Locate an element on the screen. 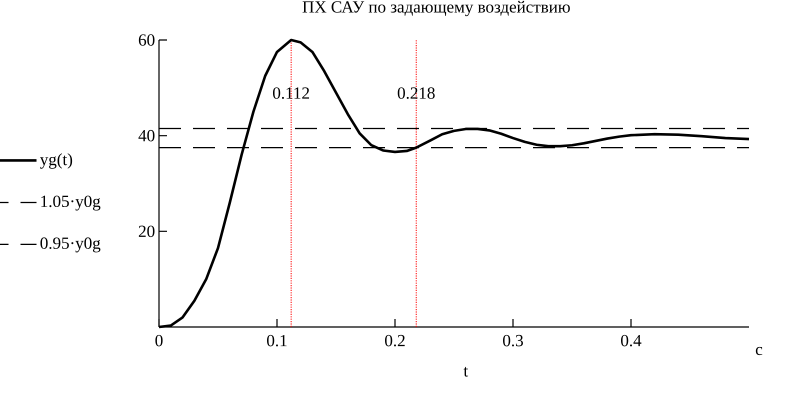 Image resolution: width=789 pixels, height=401 pixels. ref-line-label: 0.218 is located at coordinates (416, 93).